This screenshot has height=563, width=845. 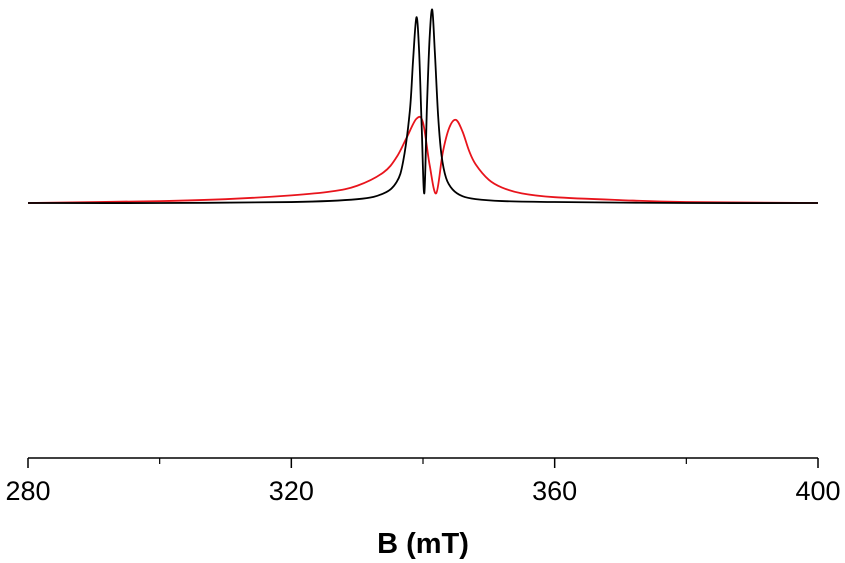 I want to click on x-axis-title: B (mT), so click(x=423, y=544).